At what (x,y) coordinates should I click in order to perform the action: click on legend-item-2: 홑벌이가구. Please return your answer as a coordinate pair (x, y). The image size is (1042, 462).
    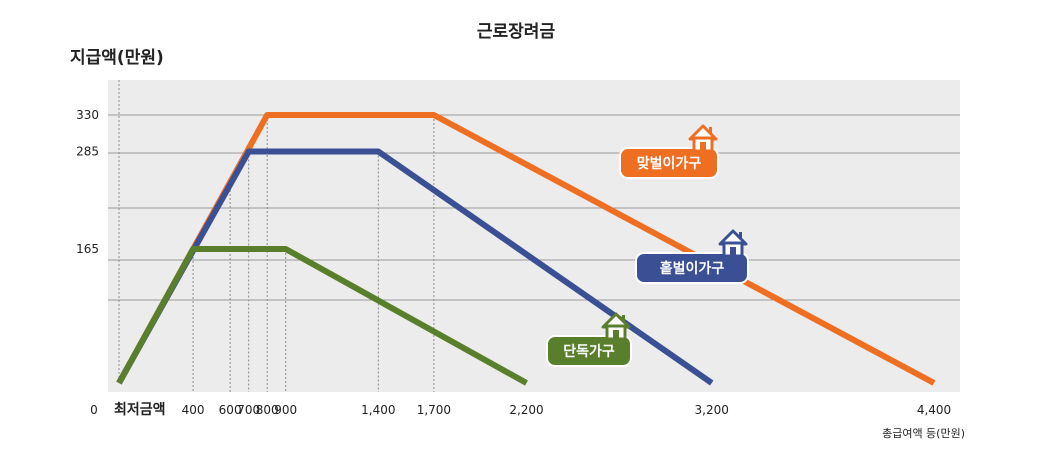
    Looking at the image, I should click on (692, 256).